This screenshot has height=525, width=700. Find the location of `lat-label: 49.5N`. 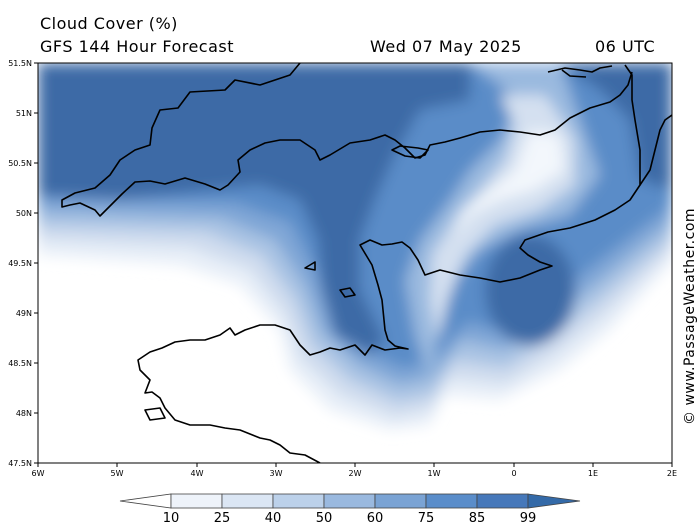

lat-label: 49.5N is located at coordinates (20, 263).